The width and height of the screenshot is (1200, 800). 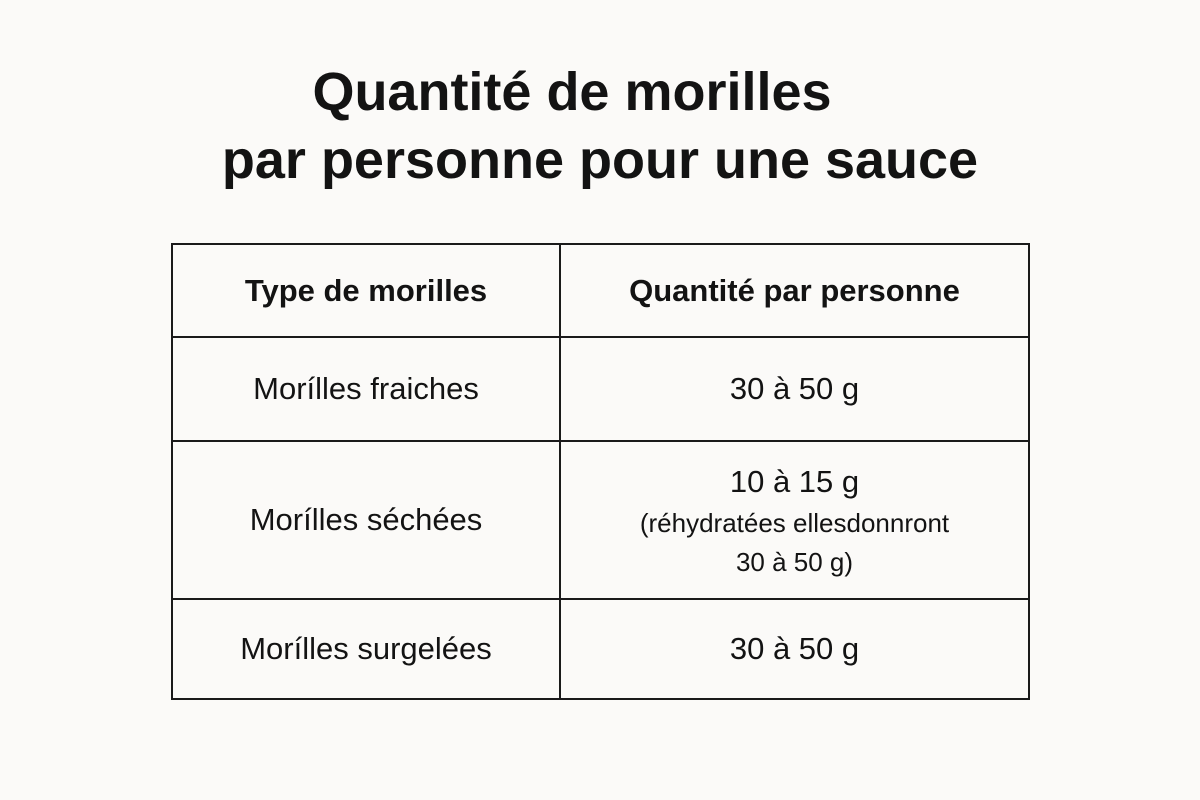 I want to click on table-row-fraiches: Morílles fraiches 30 à 50 g, so click(x=600, y=389).